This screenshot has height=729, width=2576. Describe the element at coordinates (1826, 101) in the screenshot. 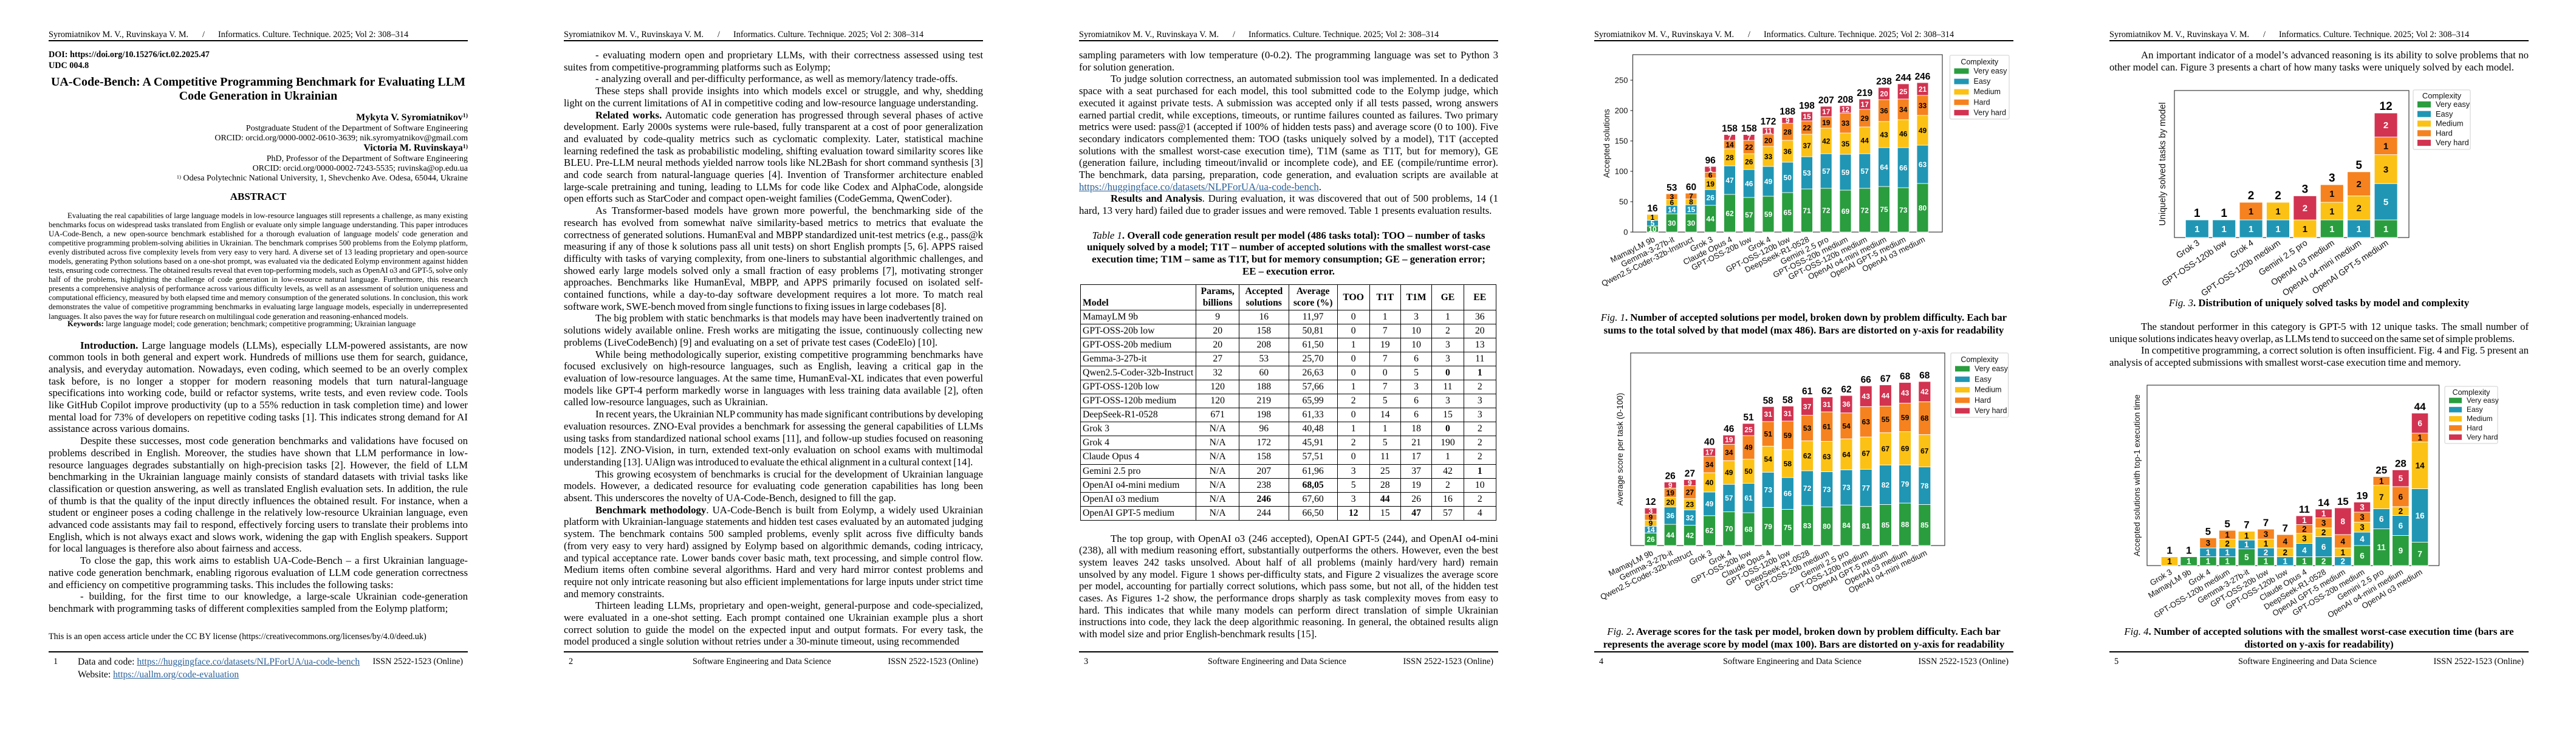

I see `svg-text: 207` at that location.